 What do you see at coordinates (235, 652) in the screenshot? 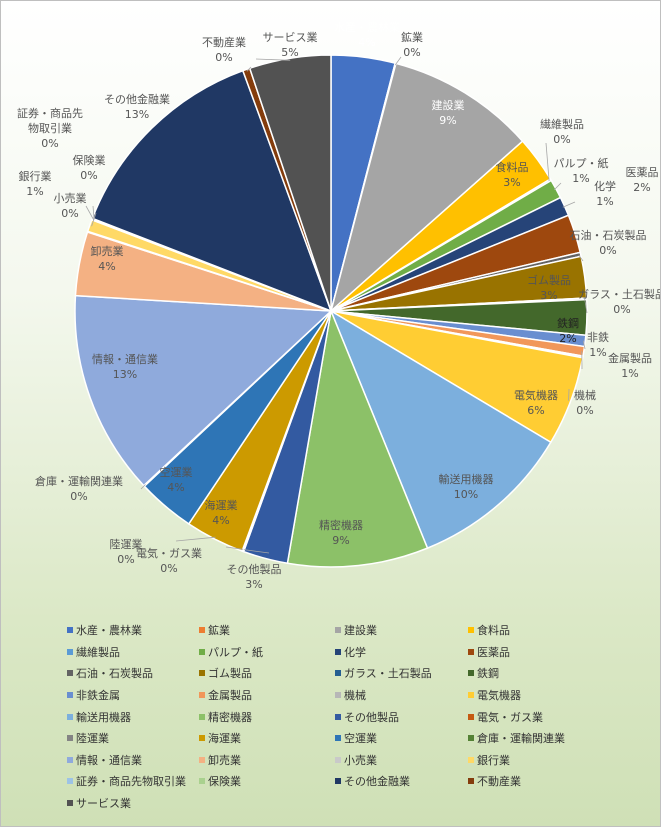
I see `legend-label: パルプ・紙` at bounding box center [235, 652].